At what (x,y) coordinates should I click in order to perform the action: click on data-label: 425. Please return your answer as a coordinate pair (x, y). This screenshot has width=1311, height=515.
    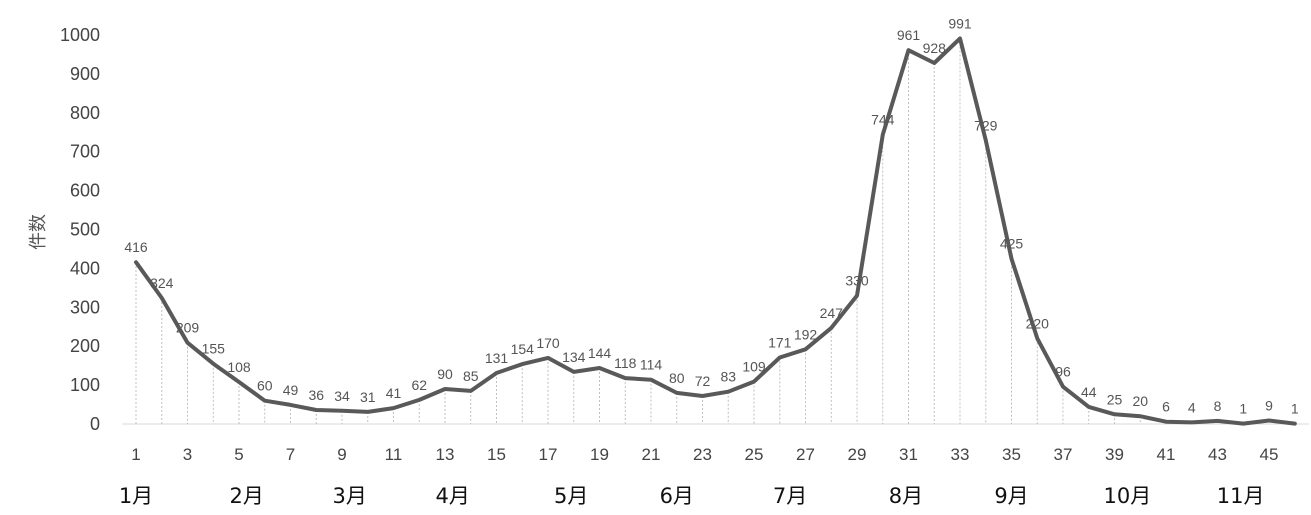
    Looking at the image, I should click on (1012, 244).